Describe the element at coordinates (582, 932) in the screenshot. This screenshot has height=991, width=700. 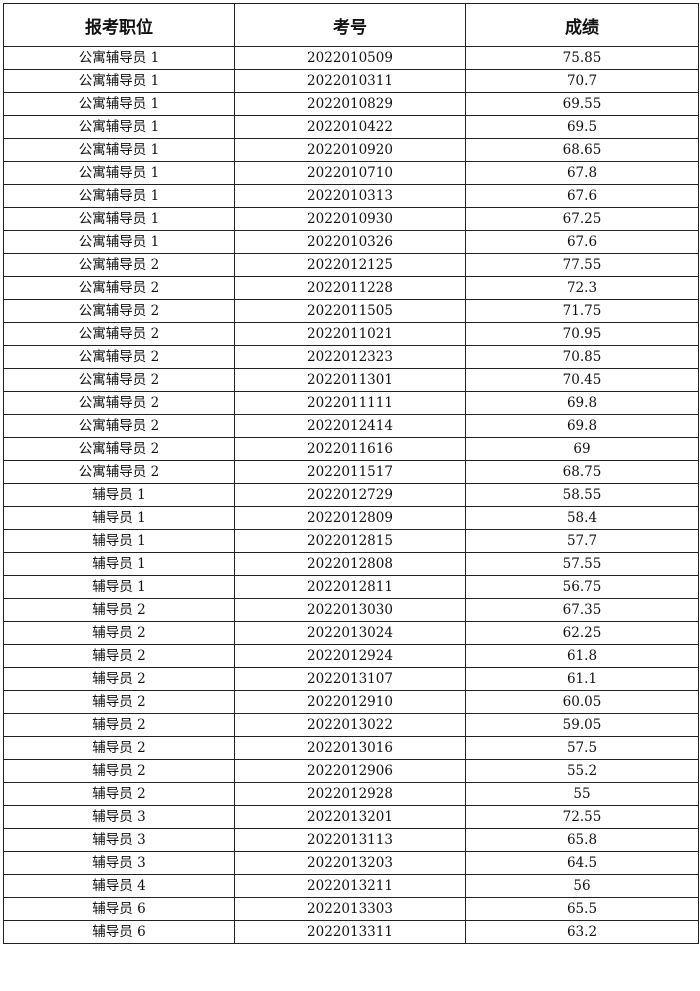
I see `cell-score: 63.2` at that location.